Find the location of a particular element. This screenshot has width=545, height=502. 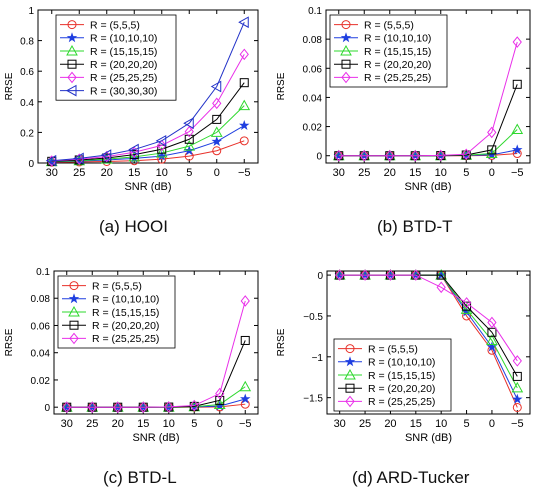

caption-btd-l: (c) BTD-L is located at coordinates (140, 477).